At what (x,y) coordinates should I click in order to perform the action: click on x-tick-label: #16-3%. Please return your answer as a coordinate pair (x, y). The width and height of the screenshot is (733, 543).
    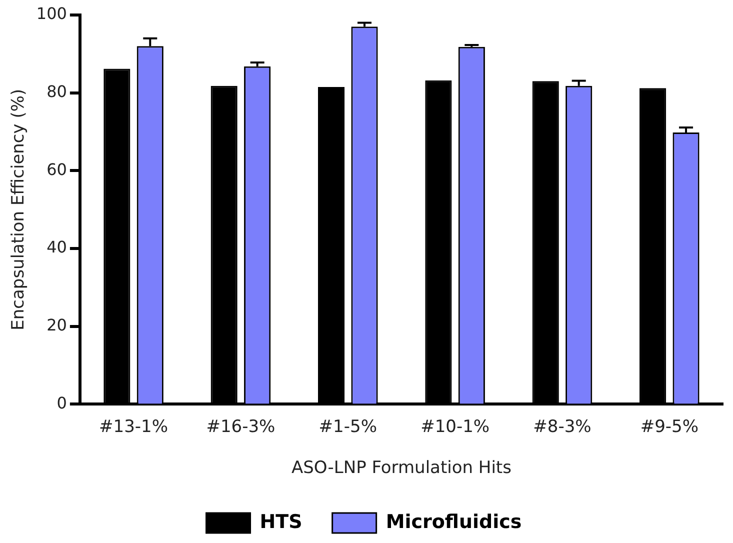
    Looking at the image, I should click on (241, 426).